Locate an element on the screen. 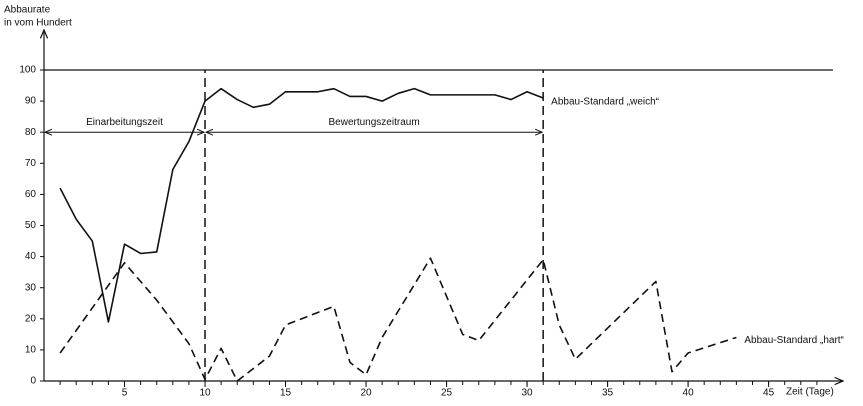 The width and height of the screenshot is (863, 406). y-tick-label: 70 is located at coordinates (31, 163).